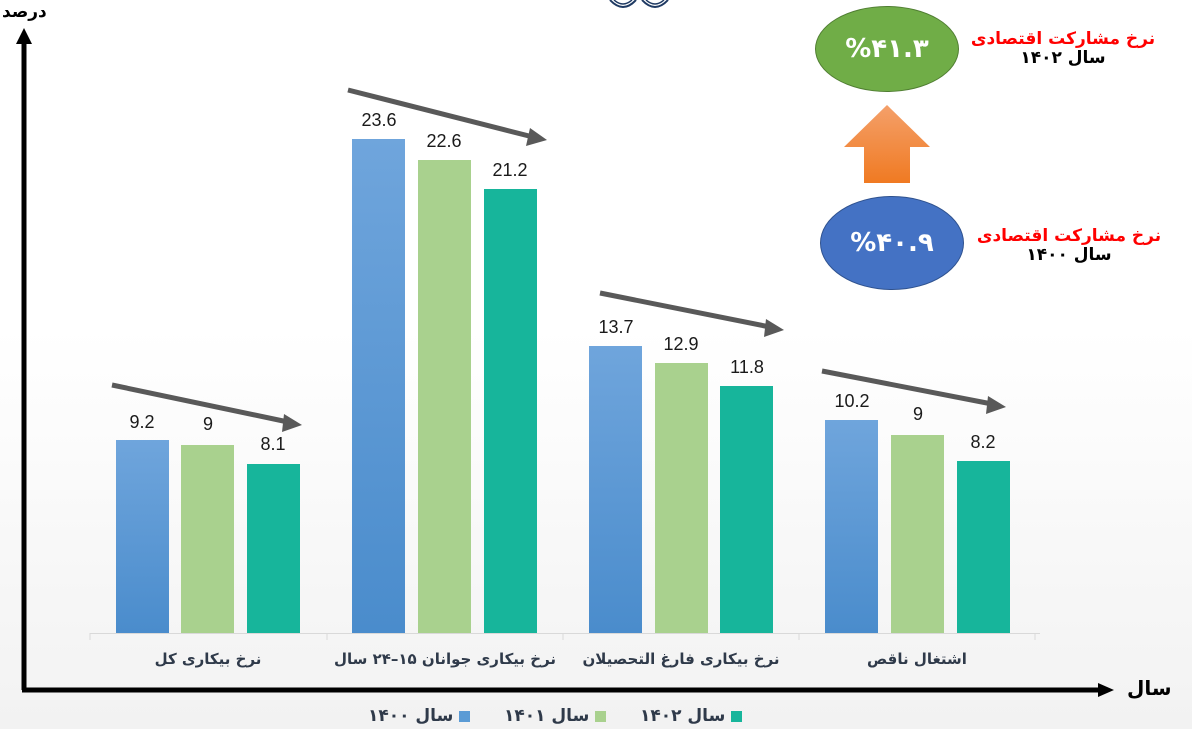  I want to click on bar-1401-underemployment, so click(917, 534).